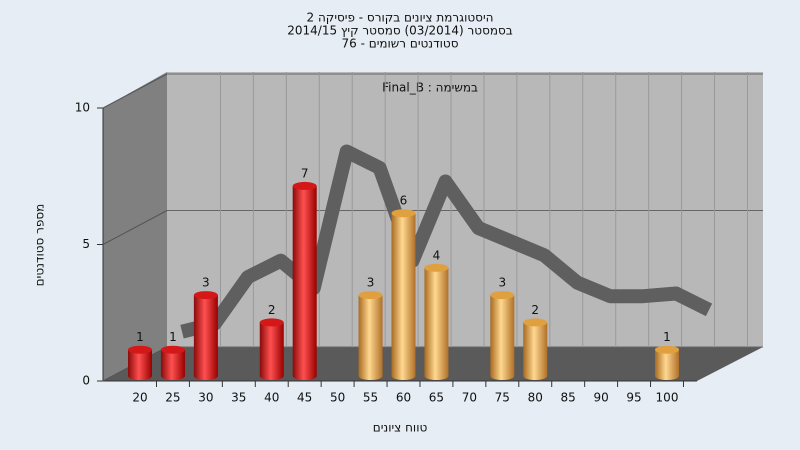  I want to click on x-tick-label: 65, so click(436, 398).